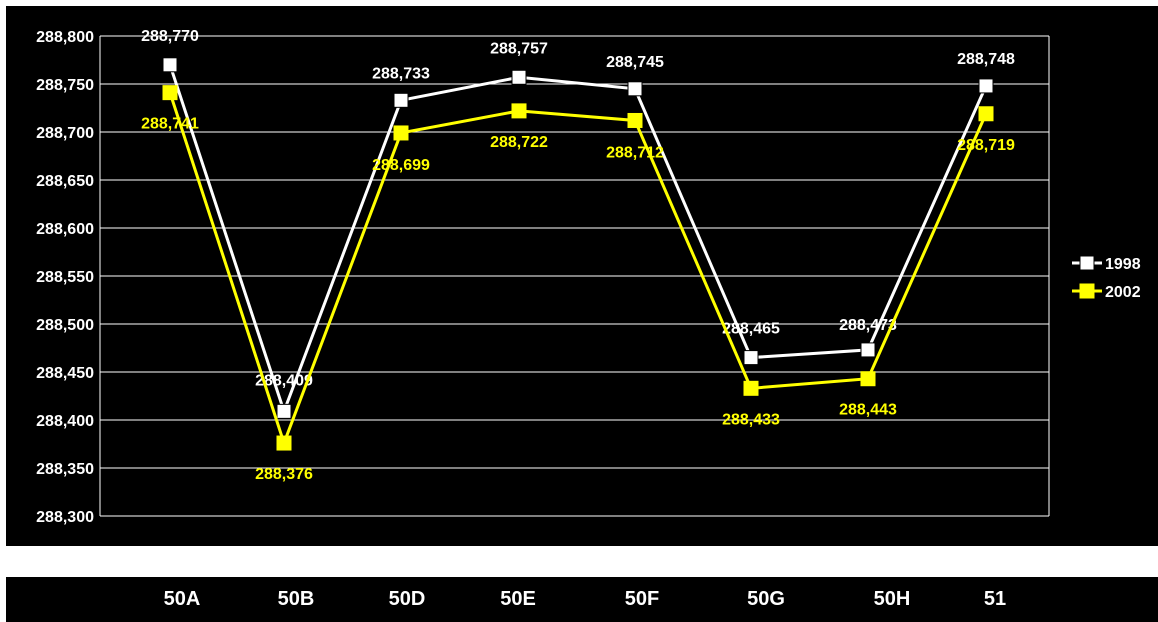  Describe the element at coordinates (582, 599) in the screenshot. I see `category-axis-bar: 50A 50B 50D 50E 50F 50G 50H 51` at that location.